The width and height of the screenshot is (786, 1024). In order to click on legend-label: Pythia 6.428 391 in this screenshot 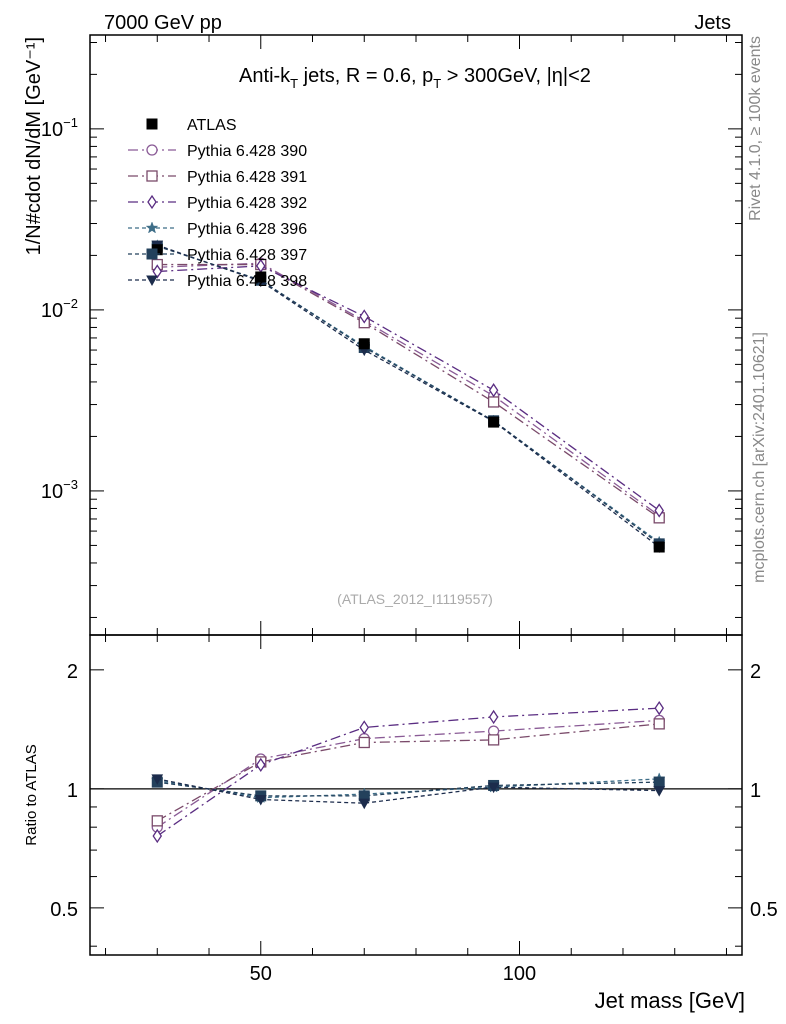, I will do `click(247, 177)`.